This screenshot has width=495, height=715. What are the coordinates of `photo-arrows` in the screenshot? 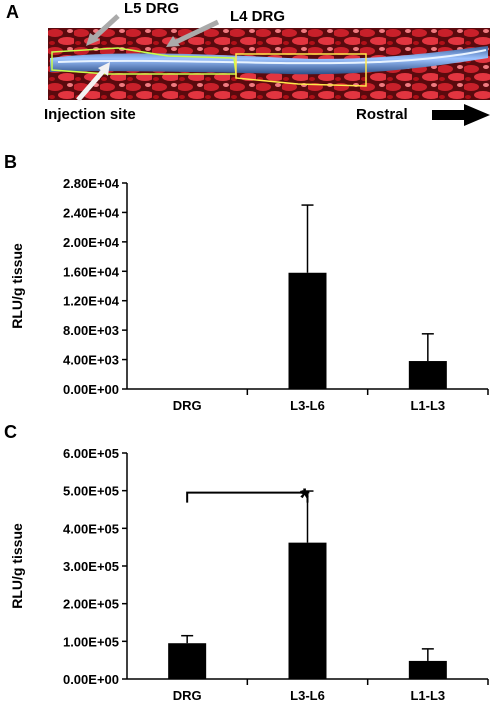 It's located at (283, 70).